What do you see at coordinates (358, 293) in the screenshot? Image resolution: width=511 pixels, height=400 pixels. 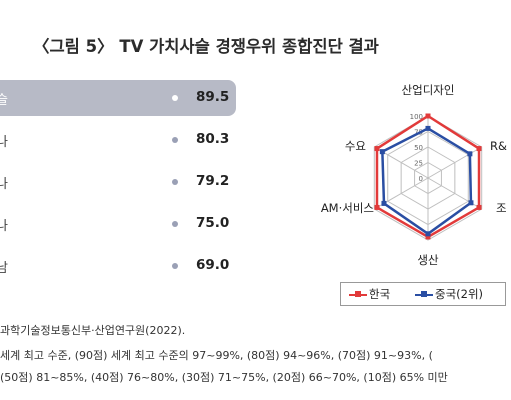 I see `legend-swatch-korea` at bounding box center [358, 293].